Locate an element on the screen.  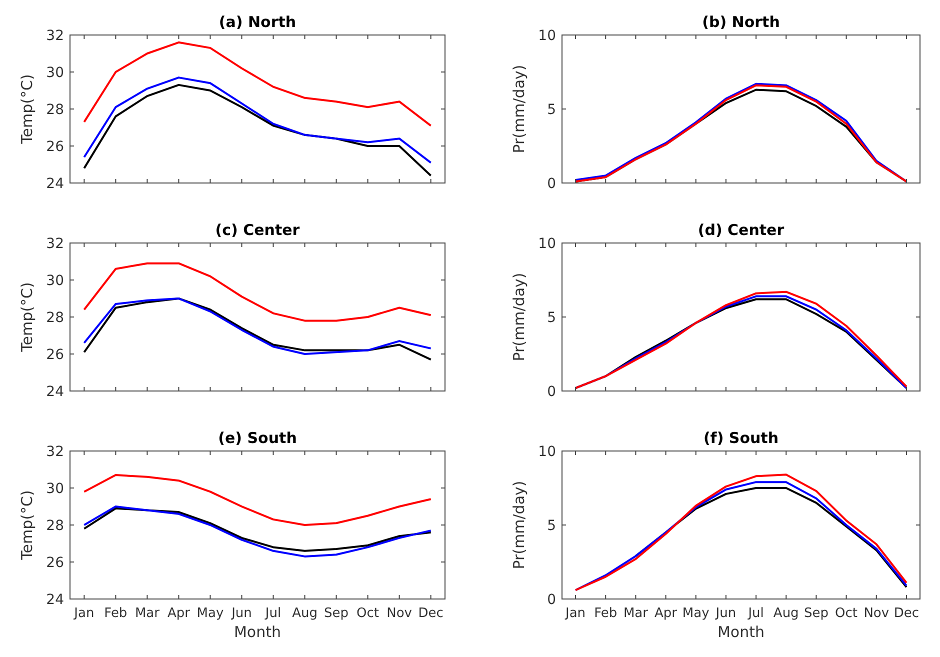
chart-title: (f) South is located at coordinates (741, 438).